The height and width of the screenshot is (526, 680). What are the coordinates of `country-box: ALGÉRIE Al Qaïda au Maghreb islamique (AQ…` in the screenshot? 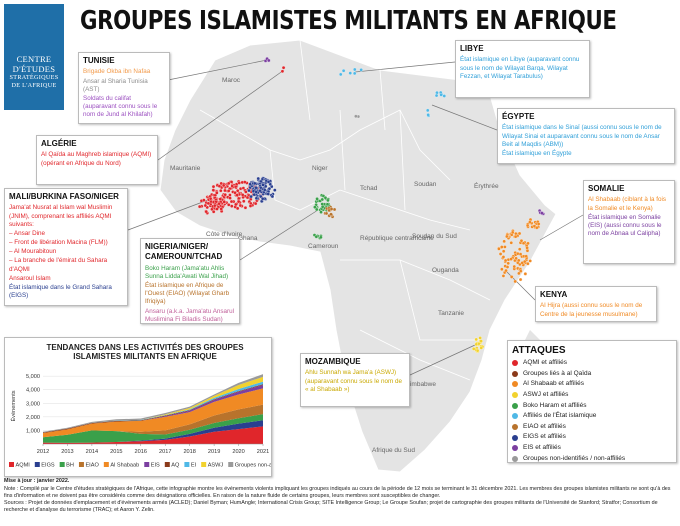 It's located at (97, 160).